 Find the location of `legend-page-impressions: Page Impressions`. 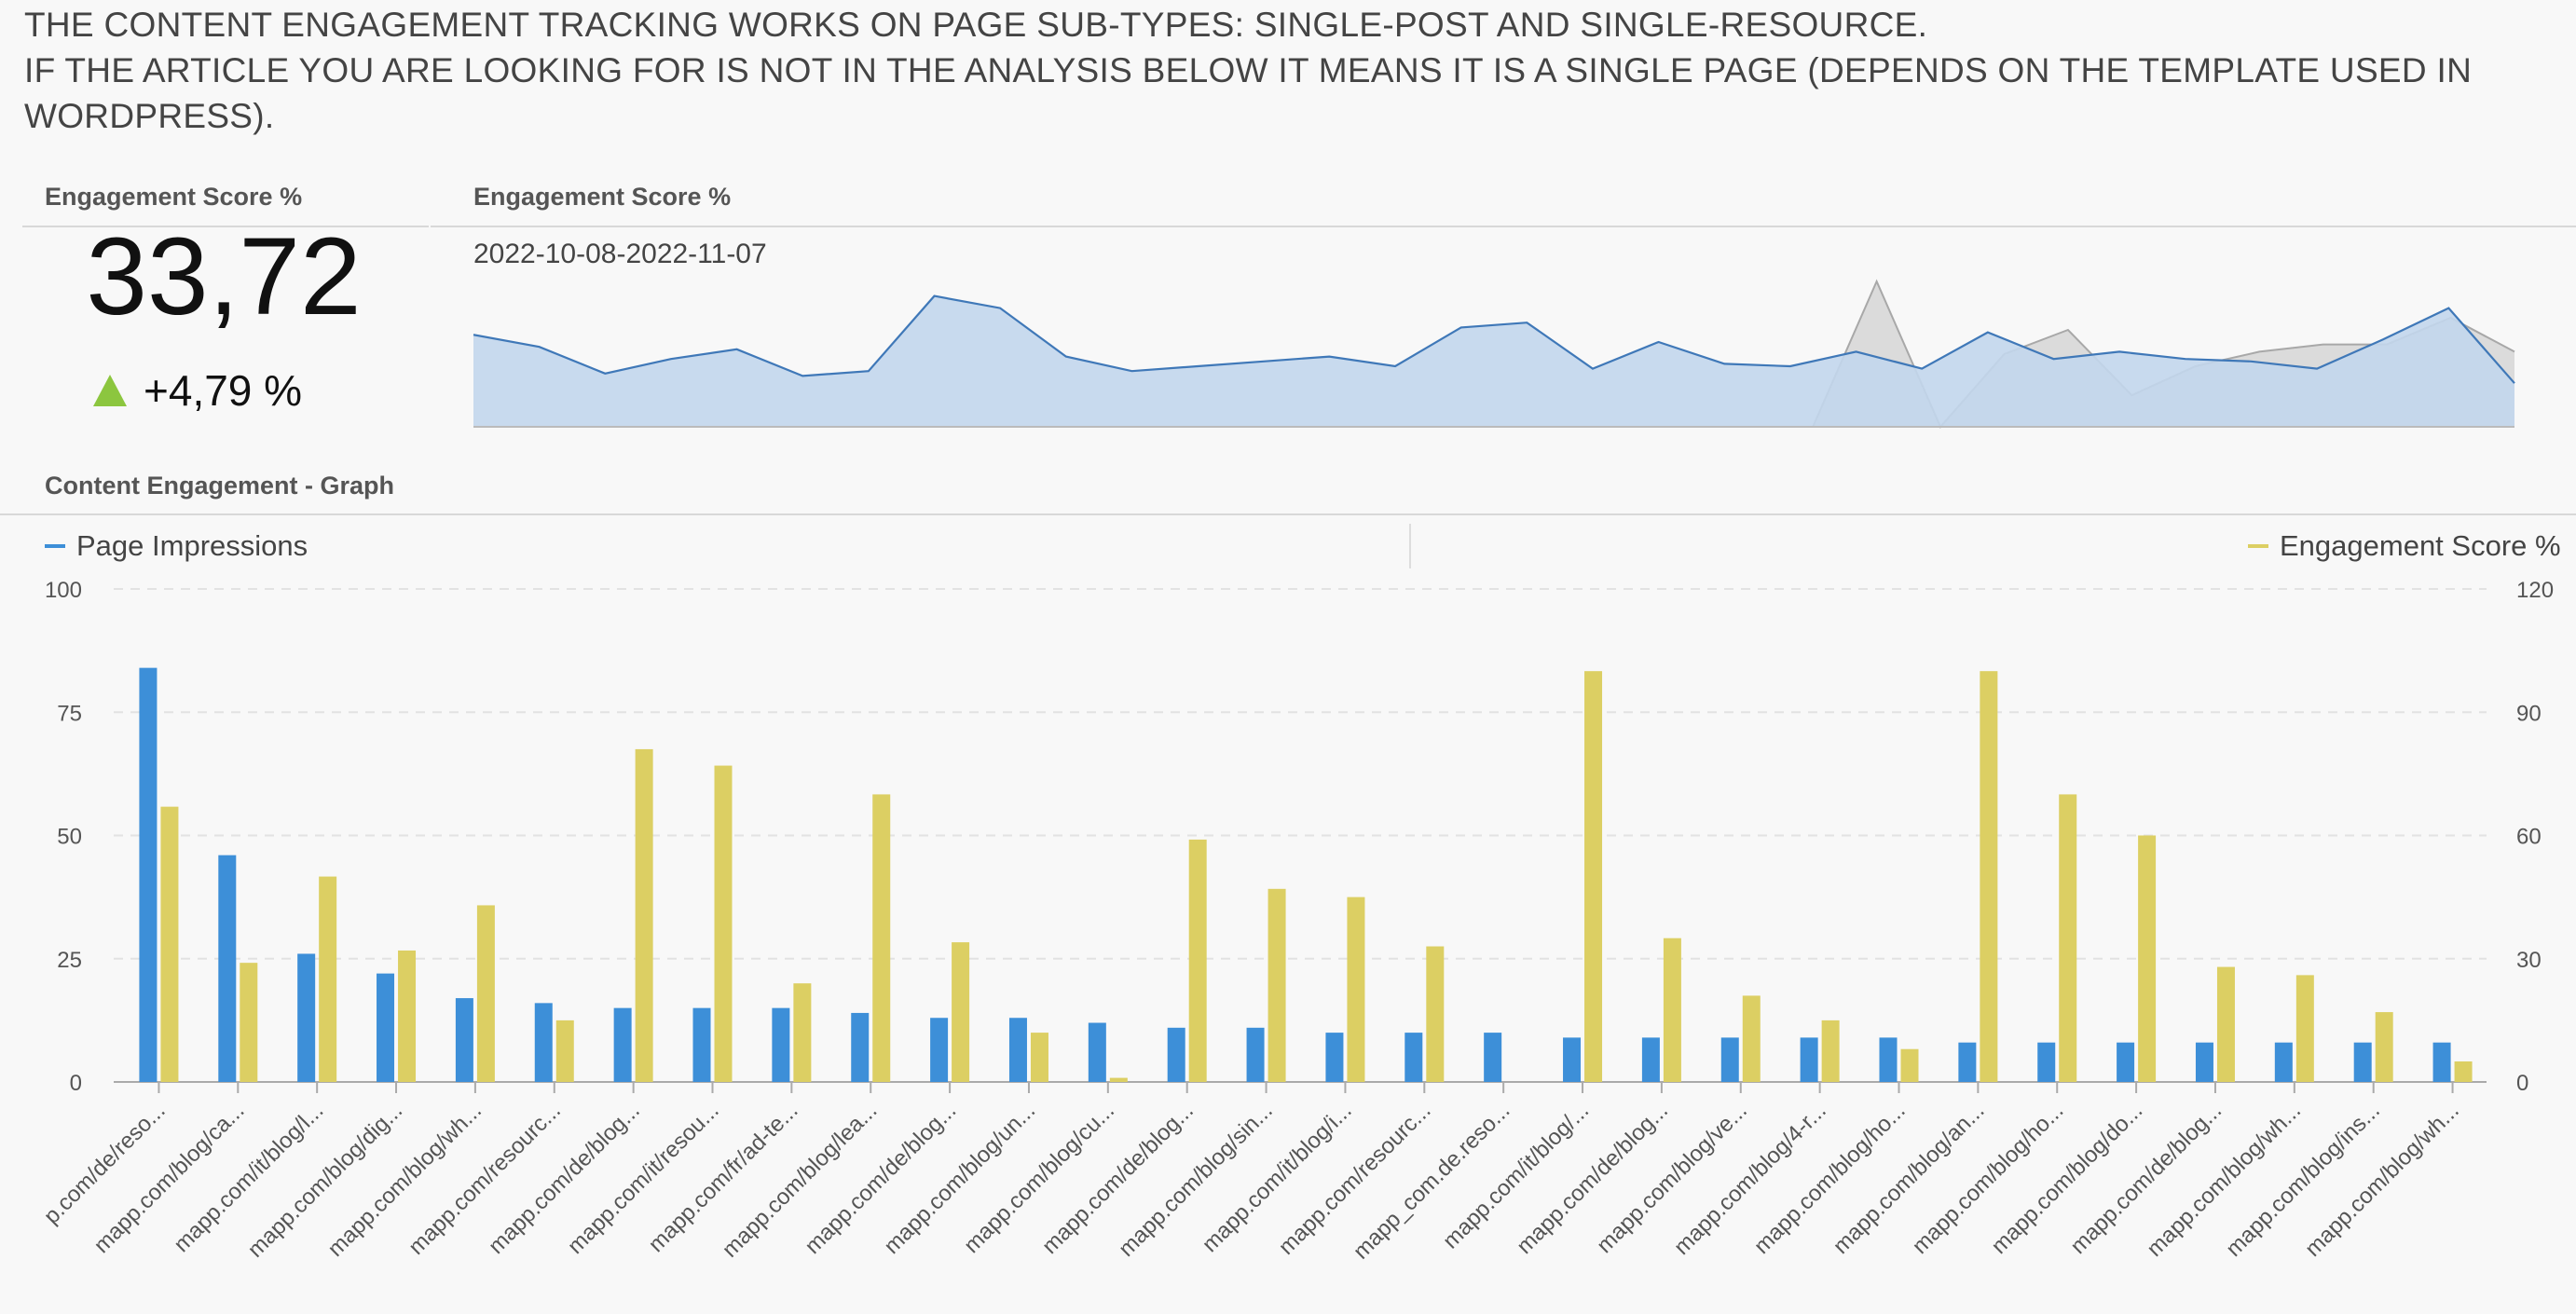

legend-page-impressions: Page Impressions is located at coordinates (176, 546).